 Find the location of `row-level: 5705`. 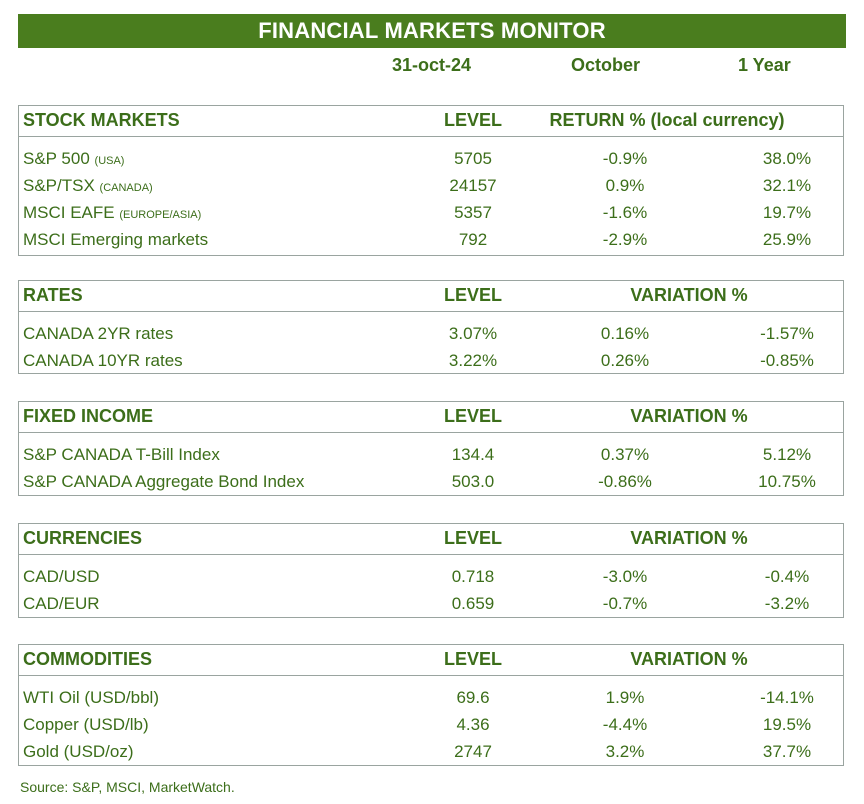

row-level: 5705 is located at coordinates (473, 158).